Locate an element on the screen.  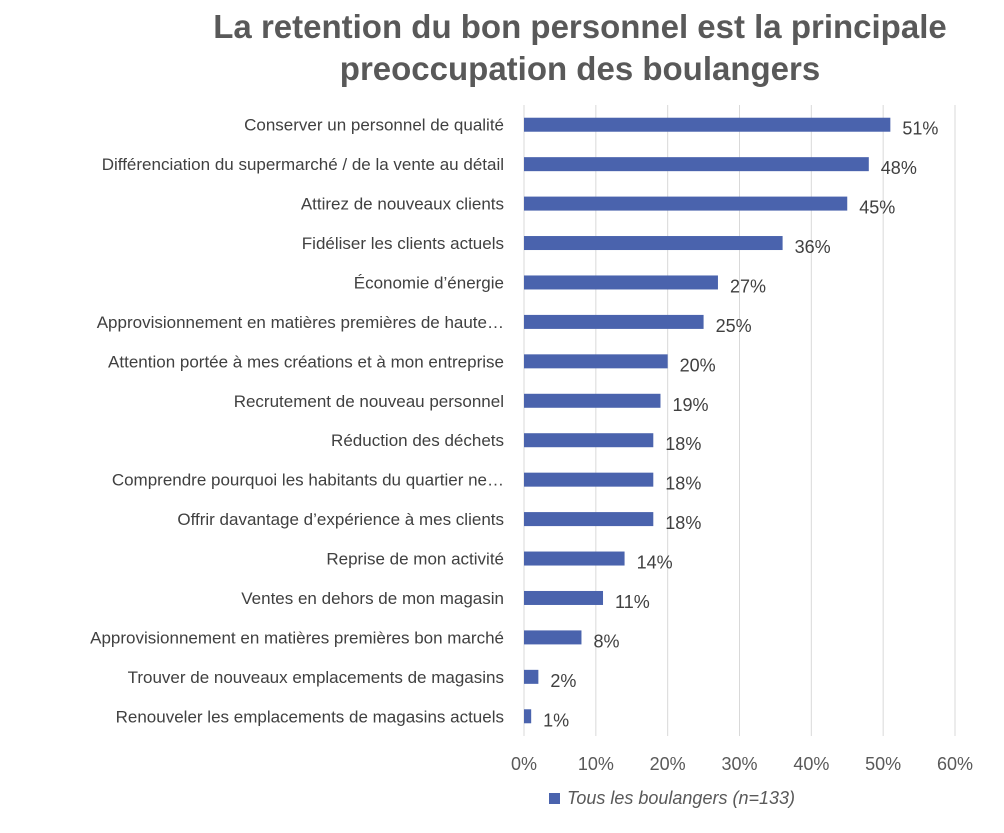
x-tick-label: 30% is located at coordinates (739, 764).